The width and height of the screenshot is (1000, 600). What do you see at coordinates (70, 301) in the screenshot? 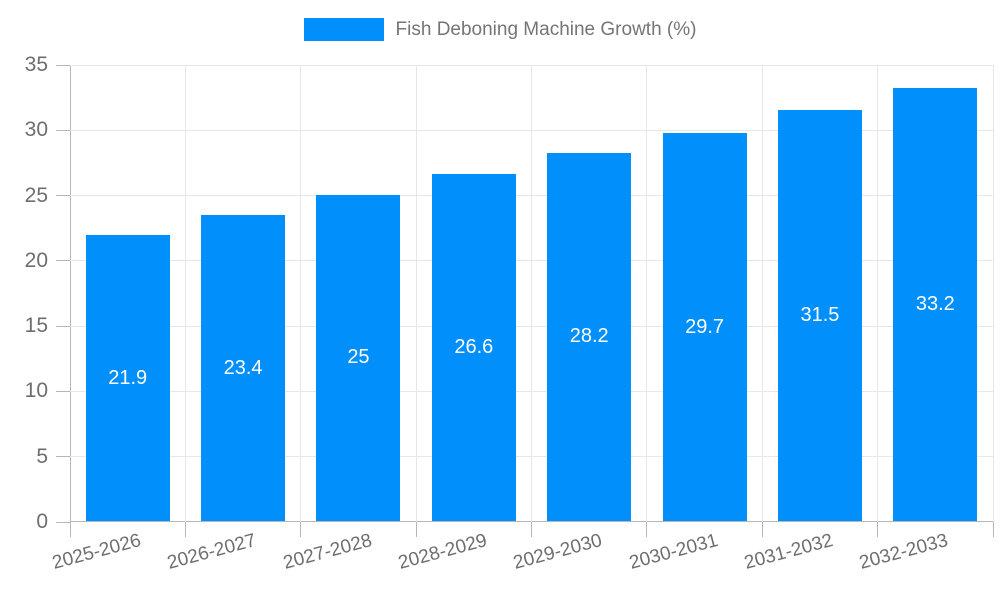
I see `y-axis-line` at bounding box center [70, 301].